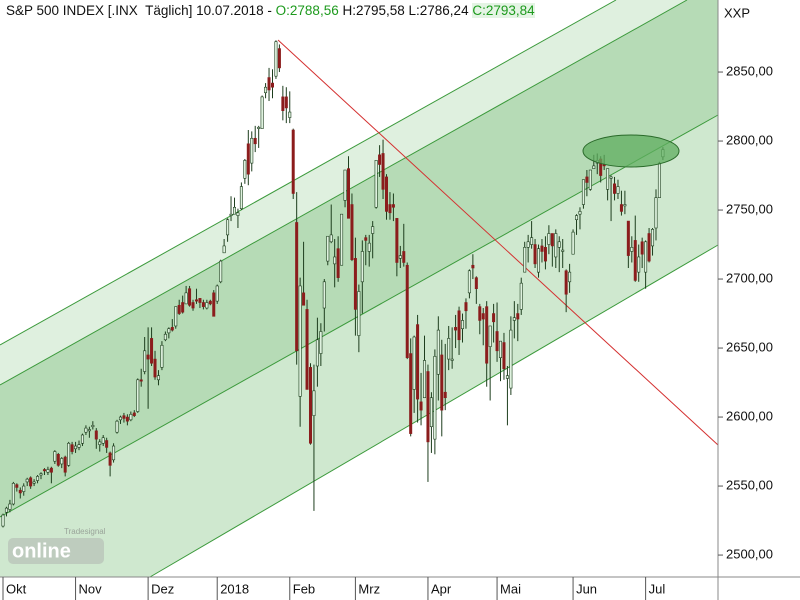 Image resolution: width=800 pixels, height=600 pixels. Describe the element at coordinates (369, 588) in the screenshot. I see `x-tick-label: Mrz` at that location.